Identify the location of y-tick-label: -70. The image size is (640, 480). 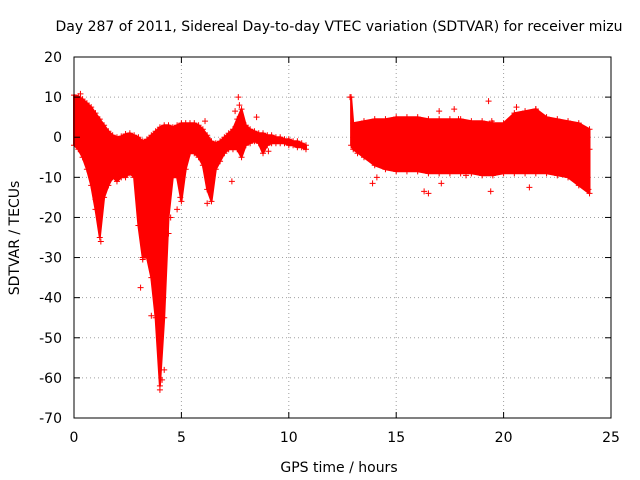
(50, 419).